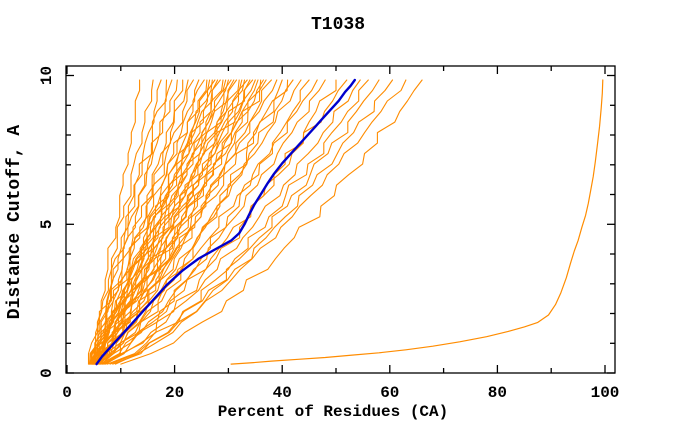 Image resolution: width=680 pixels, height=445 pixels. What do you see at coordinates (47, 373) in the screenshot?
I see `y-tick-label: 0` at bounding box center [47, 373].